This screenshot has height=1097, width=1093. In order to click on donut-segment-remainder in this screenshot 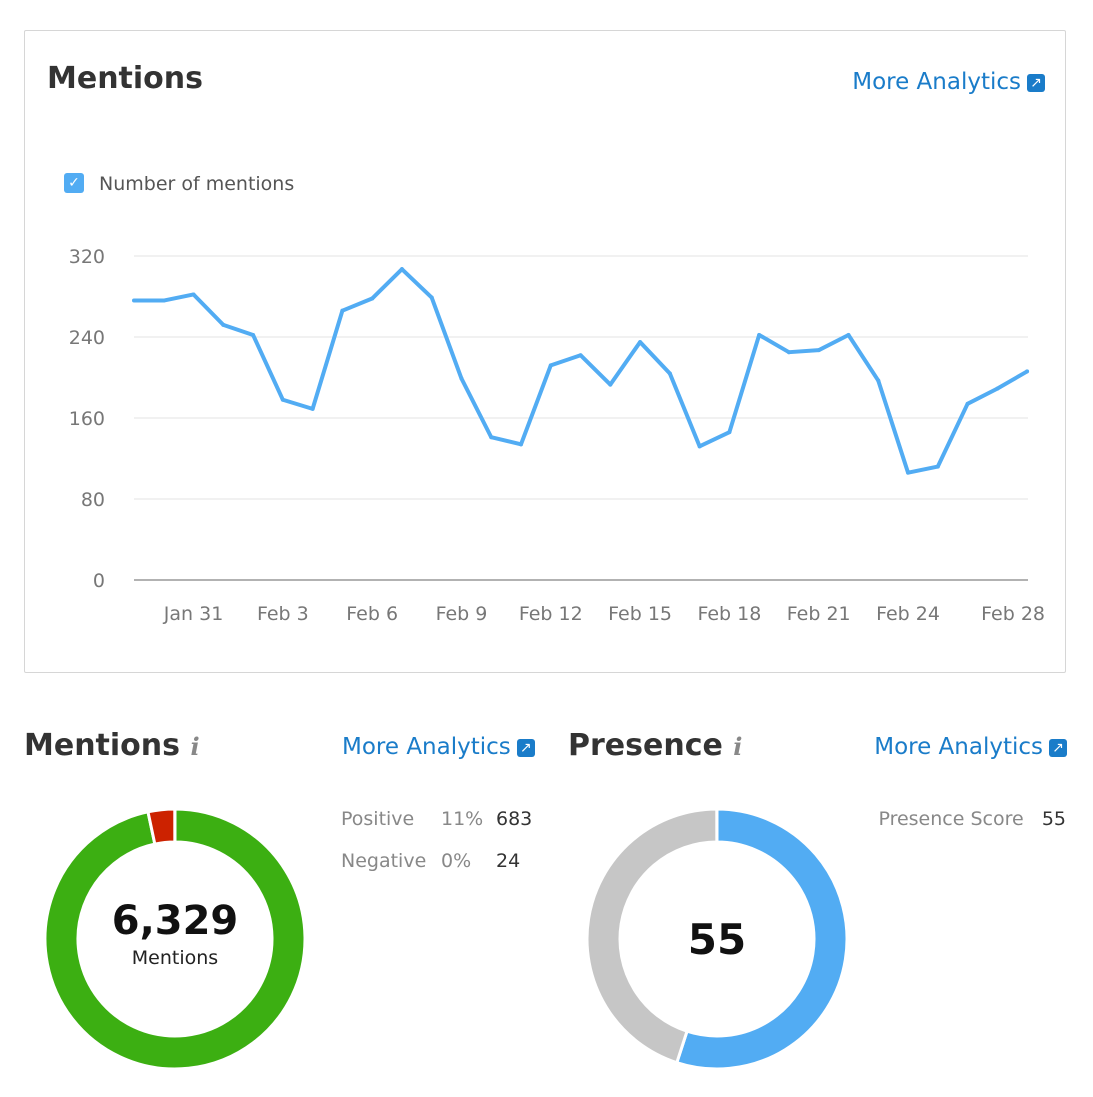, I will do `click(652, 936)`.